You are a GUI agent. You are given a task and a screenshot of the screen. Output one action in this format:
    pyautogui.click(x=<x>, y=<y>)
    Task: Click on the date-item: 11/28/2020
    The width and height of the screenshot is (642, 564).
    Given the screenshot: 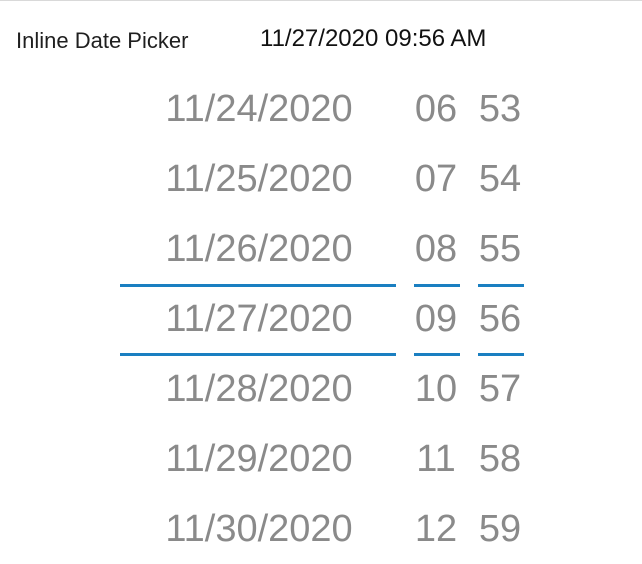 What is the action you would take?
    pyautogui.click(x=259, y=388)
    